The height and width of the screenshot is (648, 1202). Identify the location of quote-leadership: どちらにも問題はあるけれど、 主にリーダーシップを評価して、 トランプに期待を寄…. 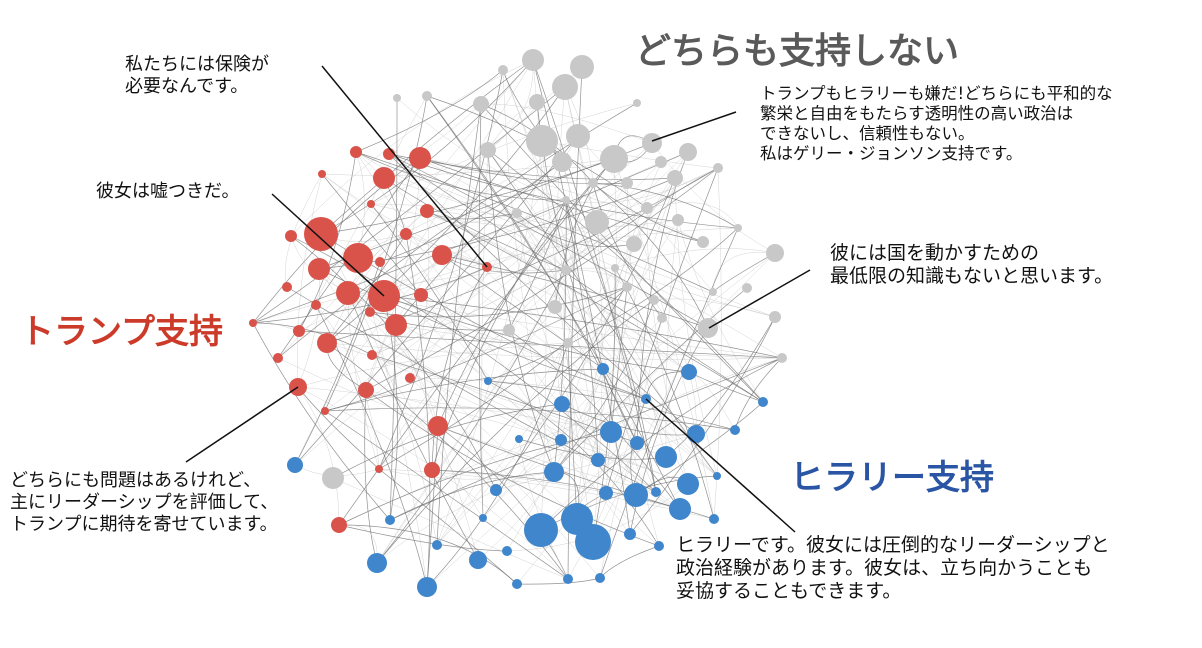
(144, 502).